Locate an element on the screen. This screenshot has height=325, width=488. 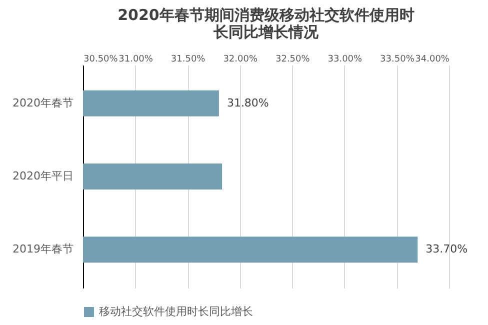
text: 2020年春节期间消费级移动社交软件使用时 is located at coordinates (266, 15).